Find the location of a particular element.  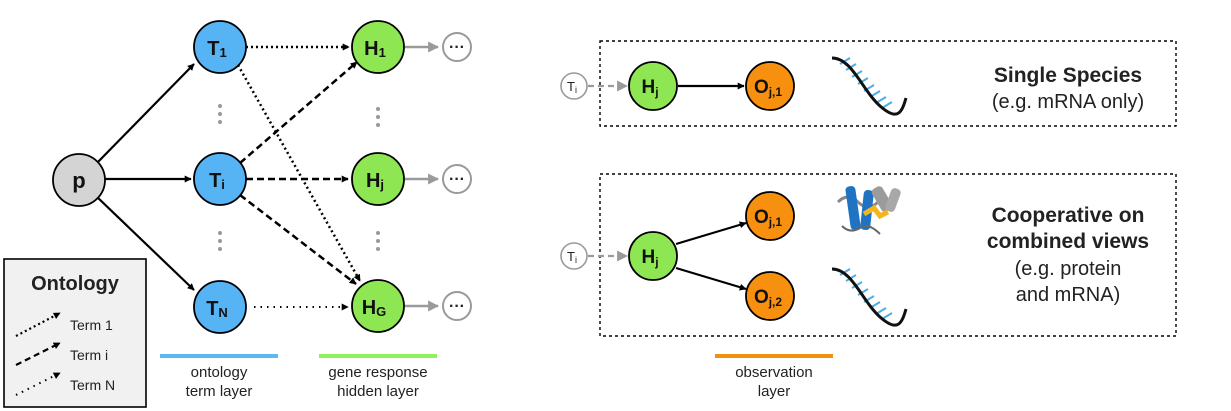

node-t1-base: T is located at coordinates (213, 49).